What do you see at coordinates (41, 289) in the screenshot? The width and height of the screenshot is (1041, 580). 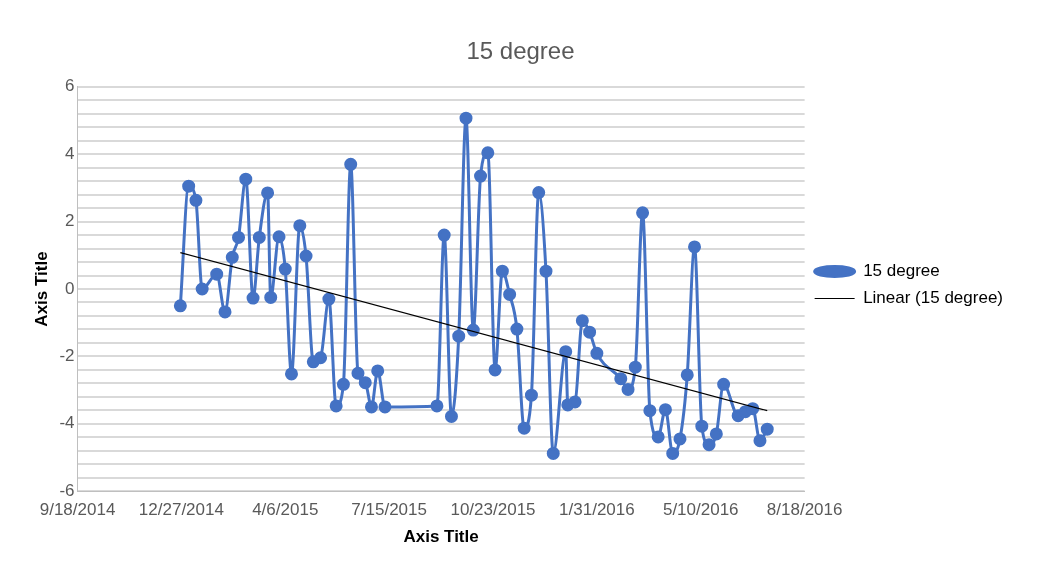 I see `y-axis-title: Axis Title` at bounding box center [41, 289].